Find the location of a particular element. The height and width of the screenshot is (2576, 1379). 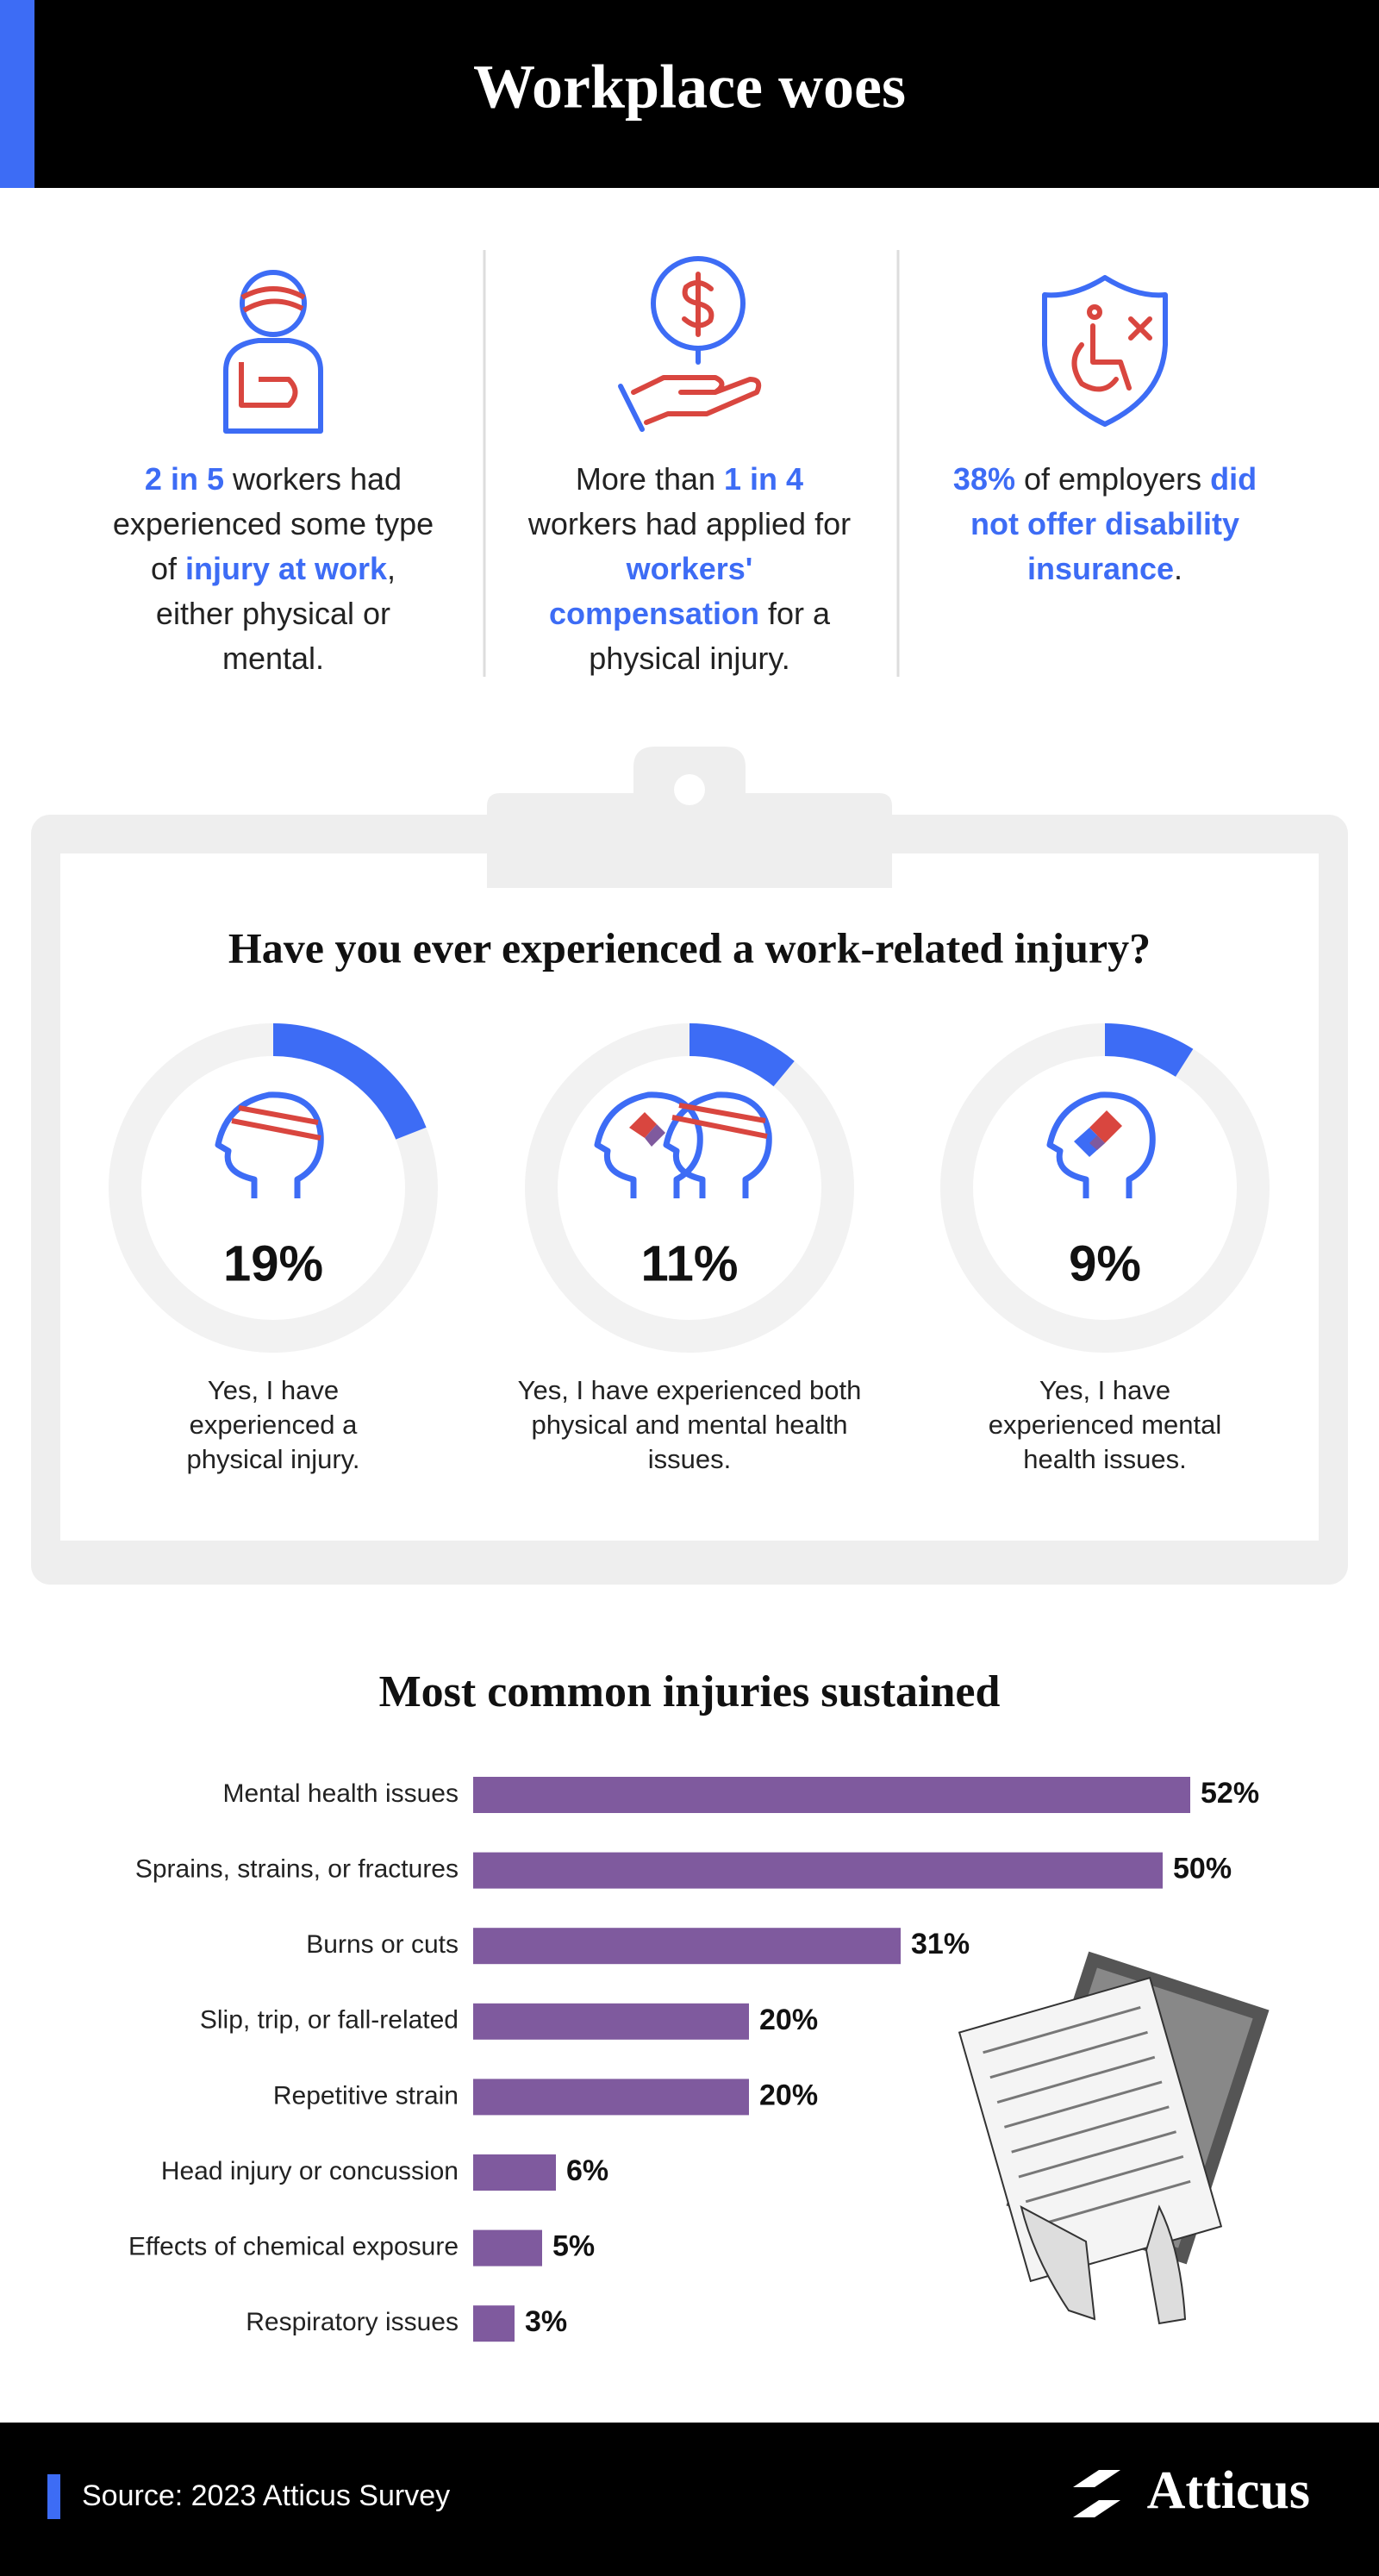

injury-icon is located at coordinates (273, 352).